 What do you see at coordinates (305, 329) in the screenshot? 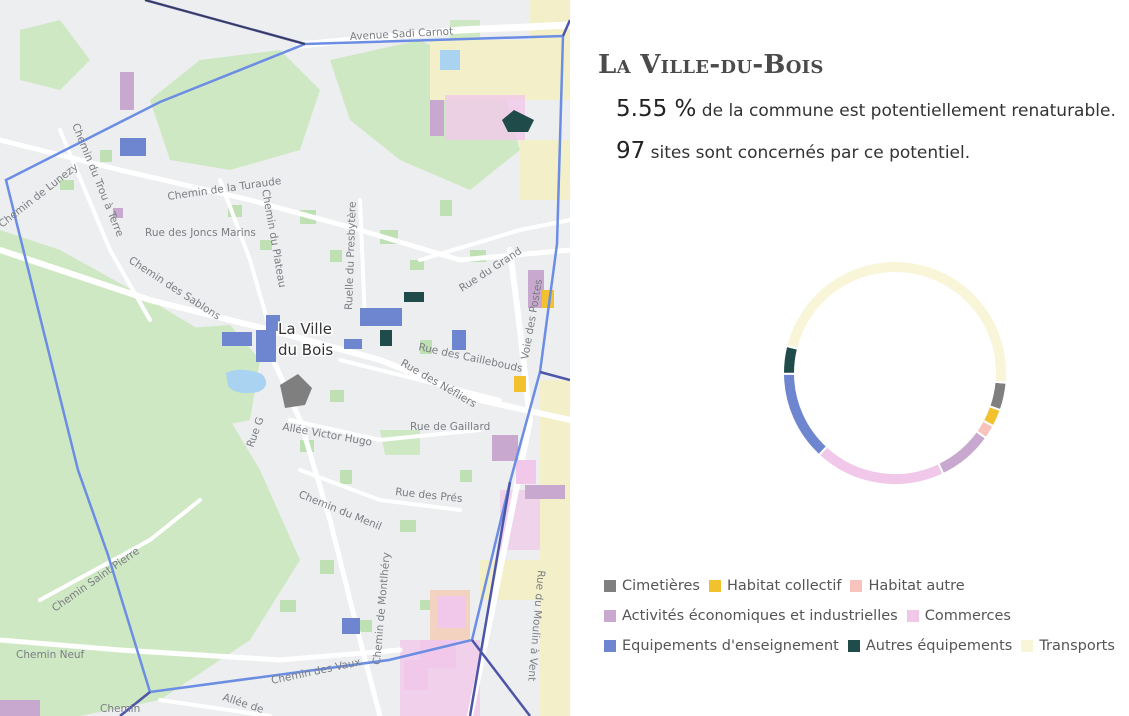
I see `town-label-line1: La Ville` at bounding box center [305, 329].